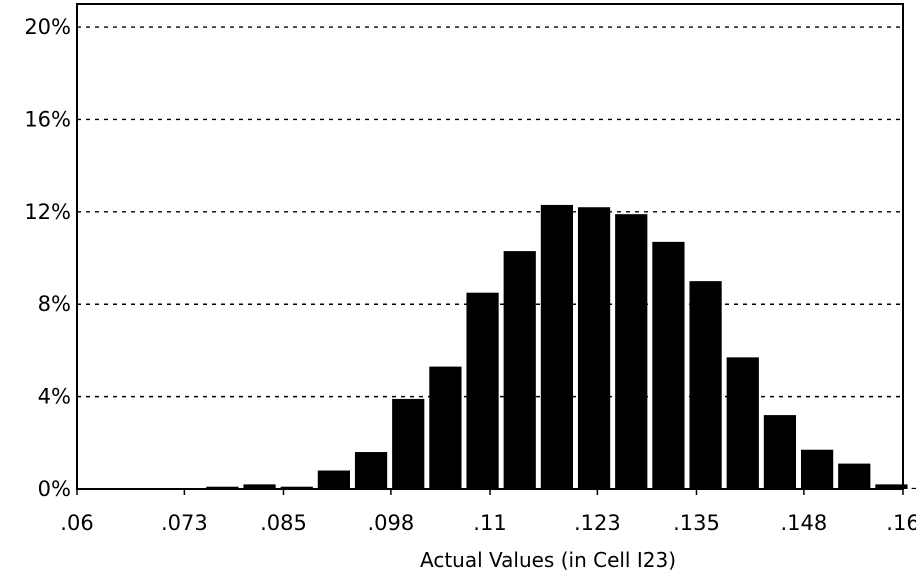  Describe the element at coordinates (803, 523) in the screenshot. I see `x-tick-label: .148` at that location.